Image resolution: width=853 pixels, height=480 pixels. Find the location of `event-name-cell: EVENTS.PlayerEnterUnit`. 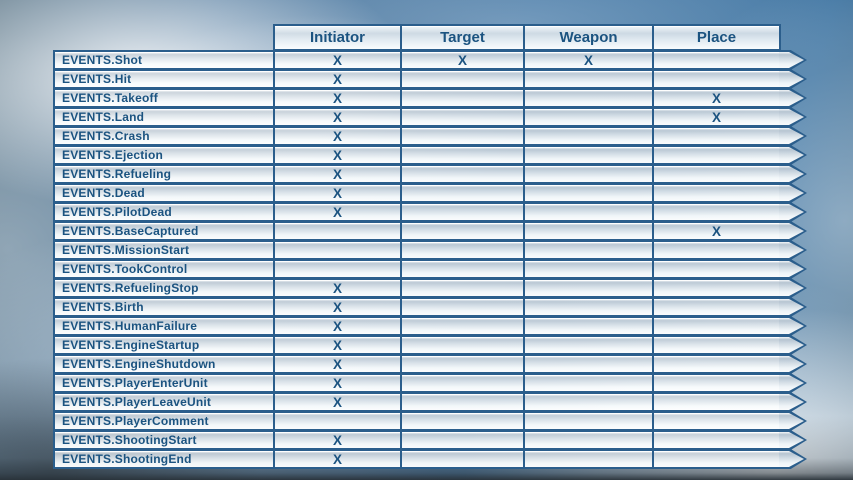

event-name-cell: EVENTS.PlayerEnterUnit is located at coordinates (164, 383).